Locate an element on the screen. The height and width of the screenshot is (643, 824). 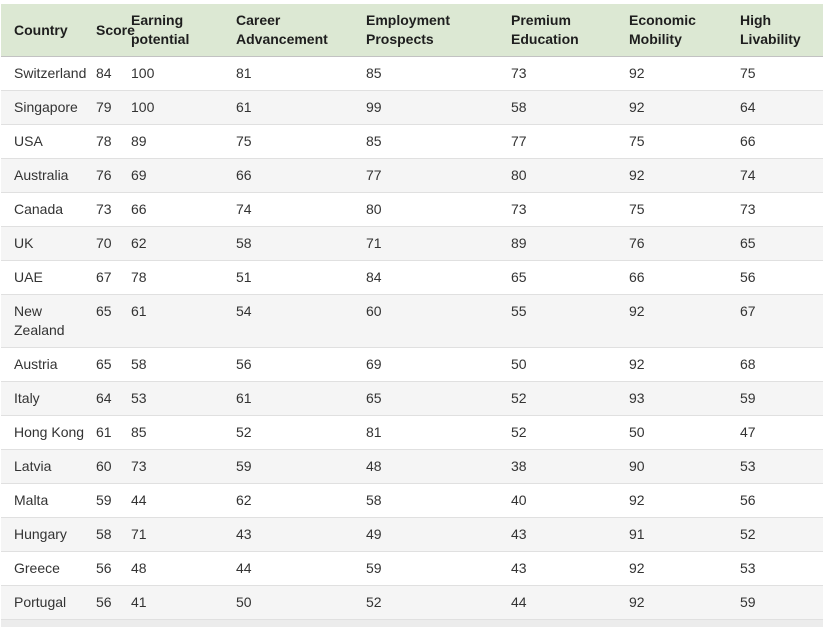
value-cell: 70 is located at coordinates (113, 243).